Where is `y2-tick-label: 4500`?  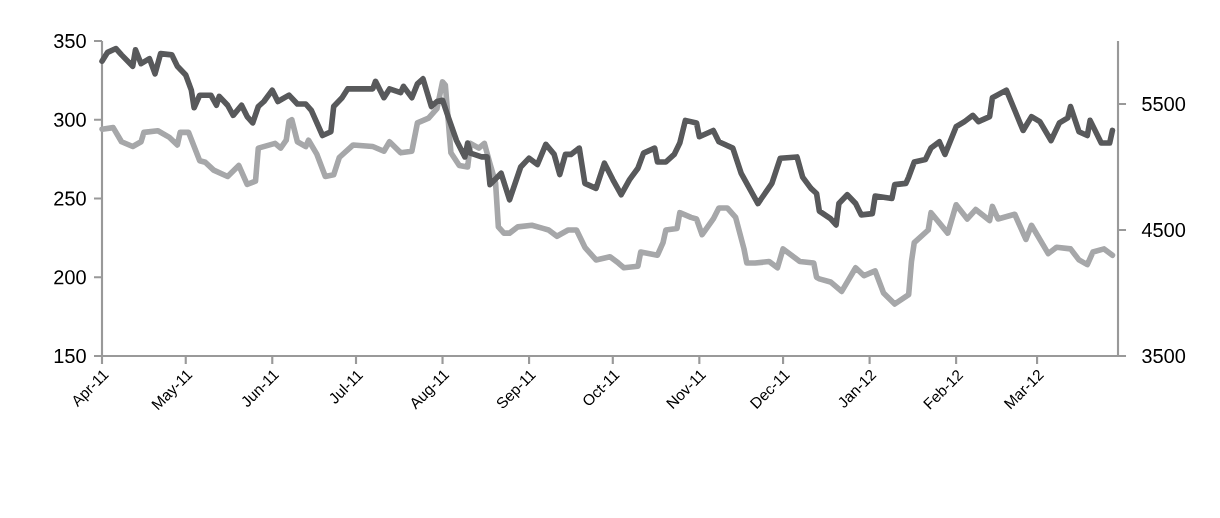
y2-tick-label: 4500 is located at coordinates (1163, 230).